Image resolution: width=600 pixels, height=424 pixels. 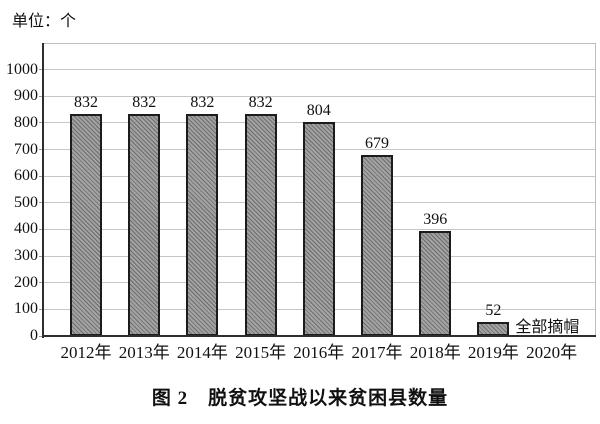 What do you see at coordinates (26, 282) in the screenshot?
I see `y-axis-tick-label: 200` at bounding box center [26, 282].